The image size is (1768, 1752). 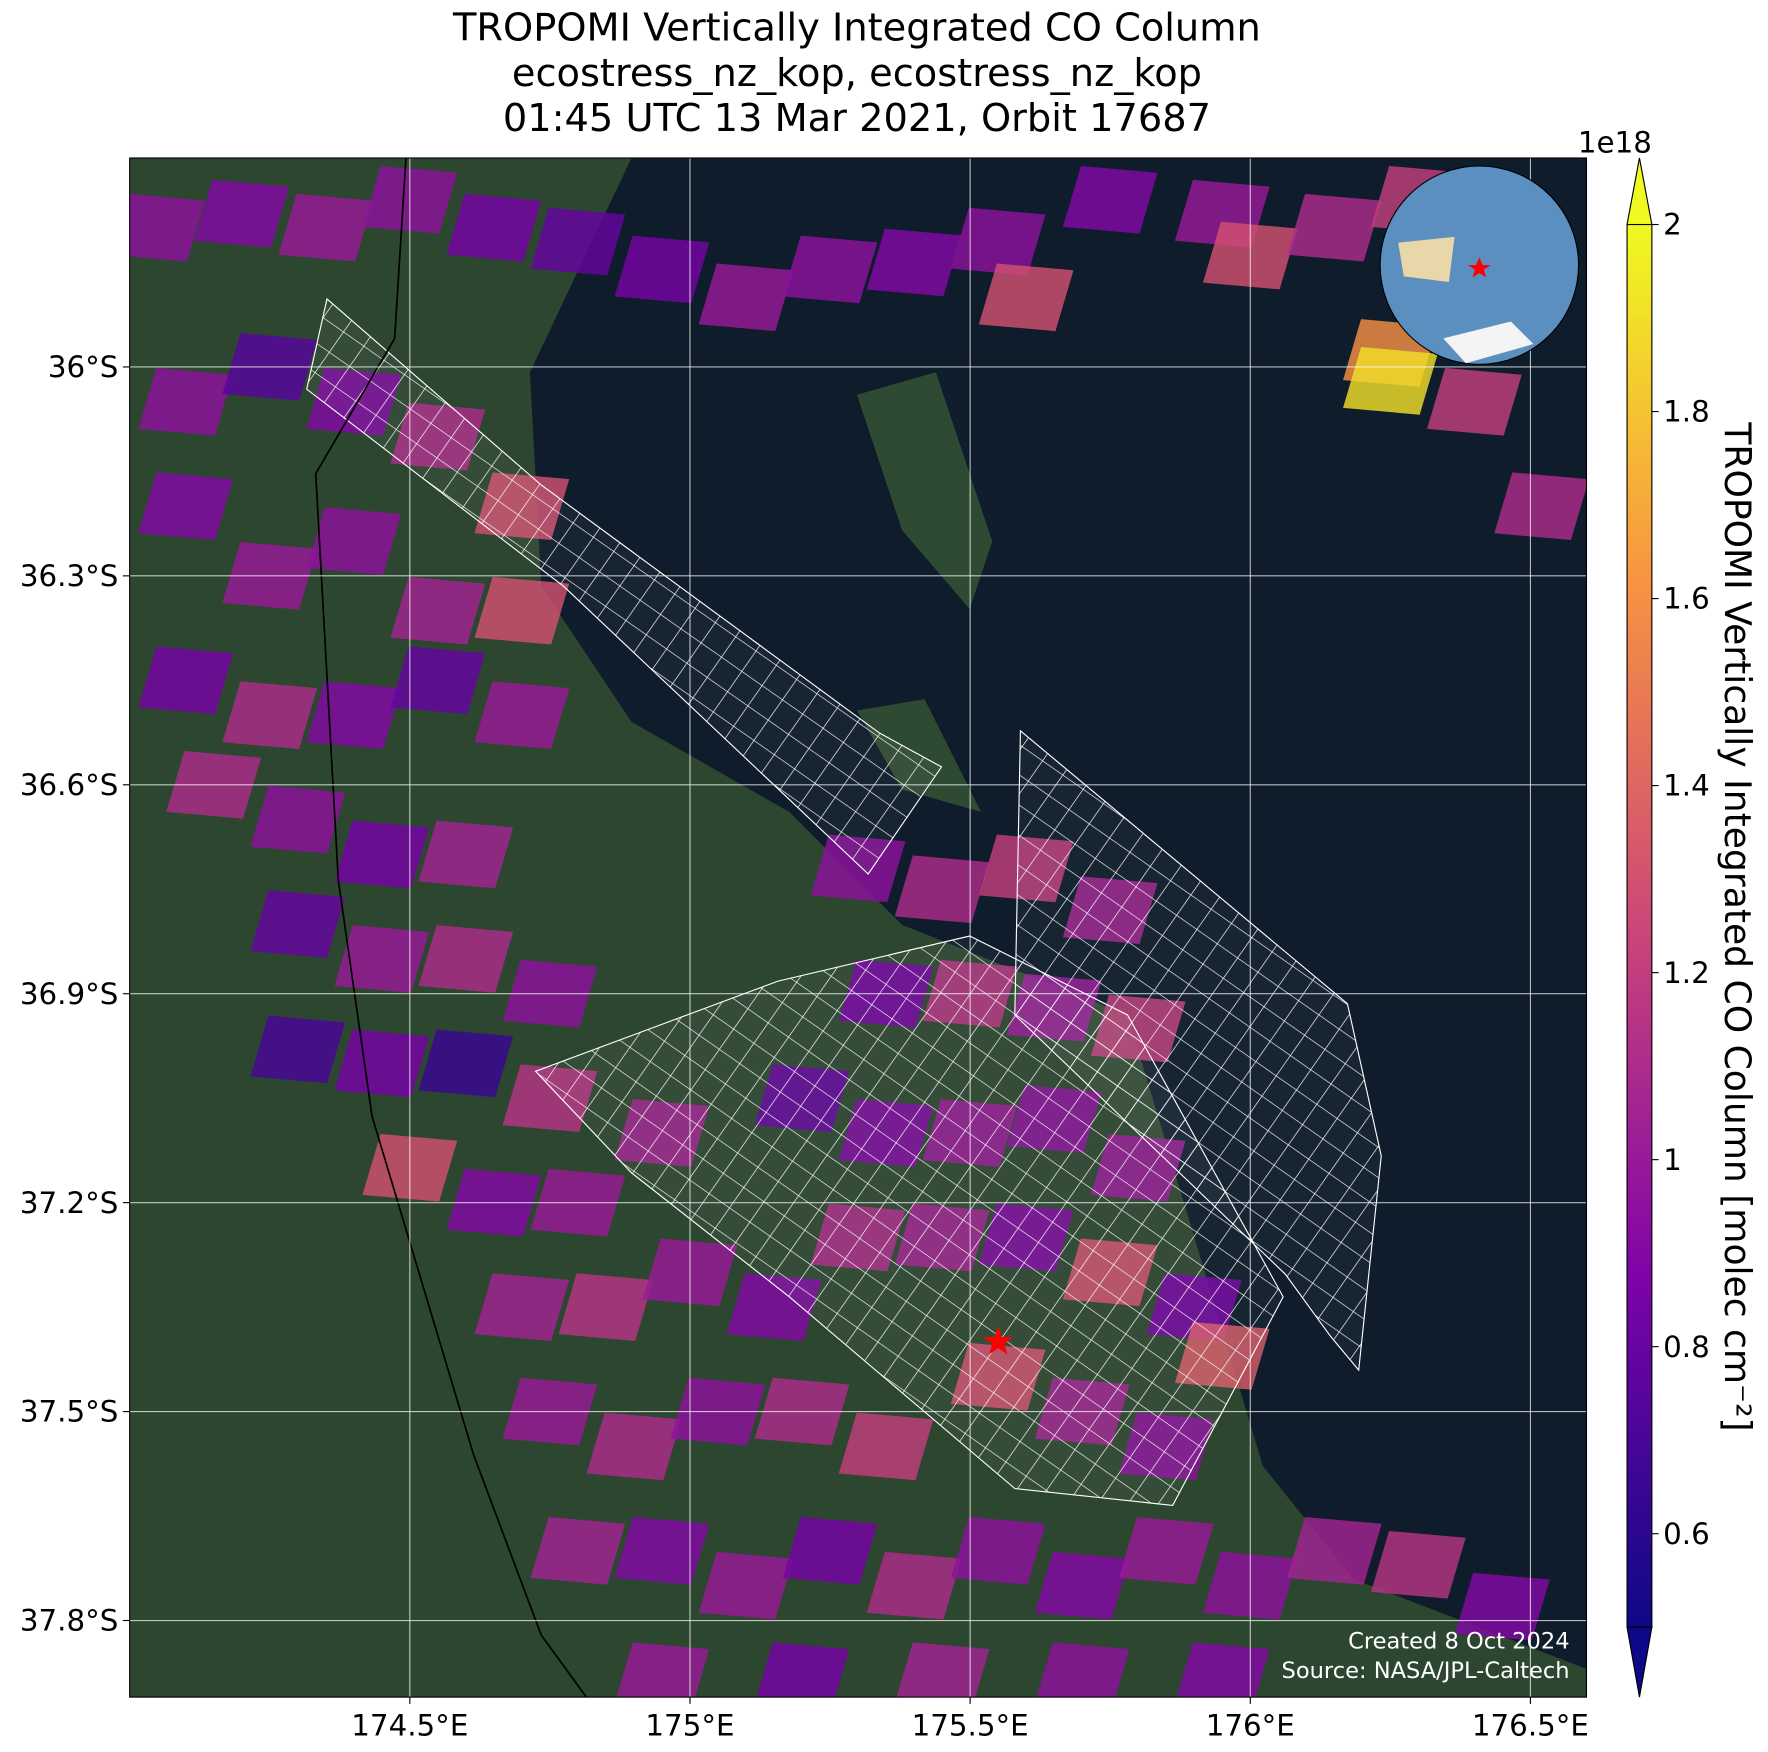 I want to click on colorbar-tick-label: 1.8, so click(x=1686, y=412).